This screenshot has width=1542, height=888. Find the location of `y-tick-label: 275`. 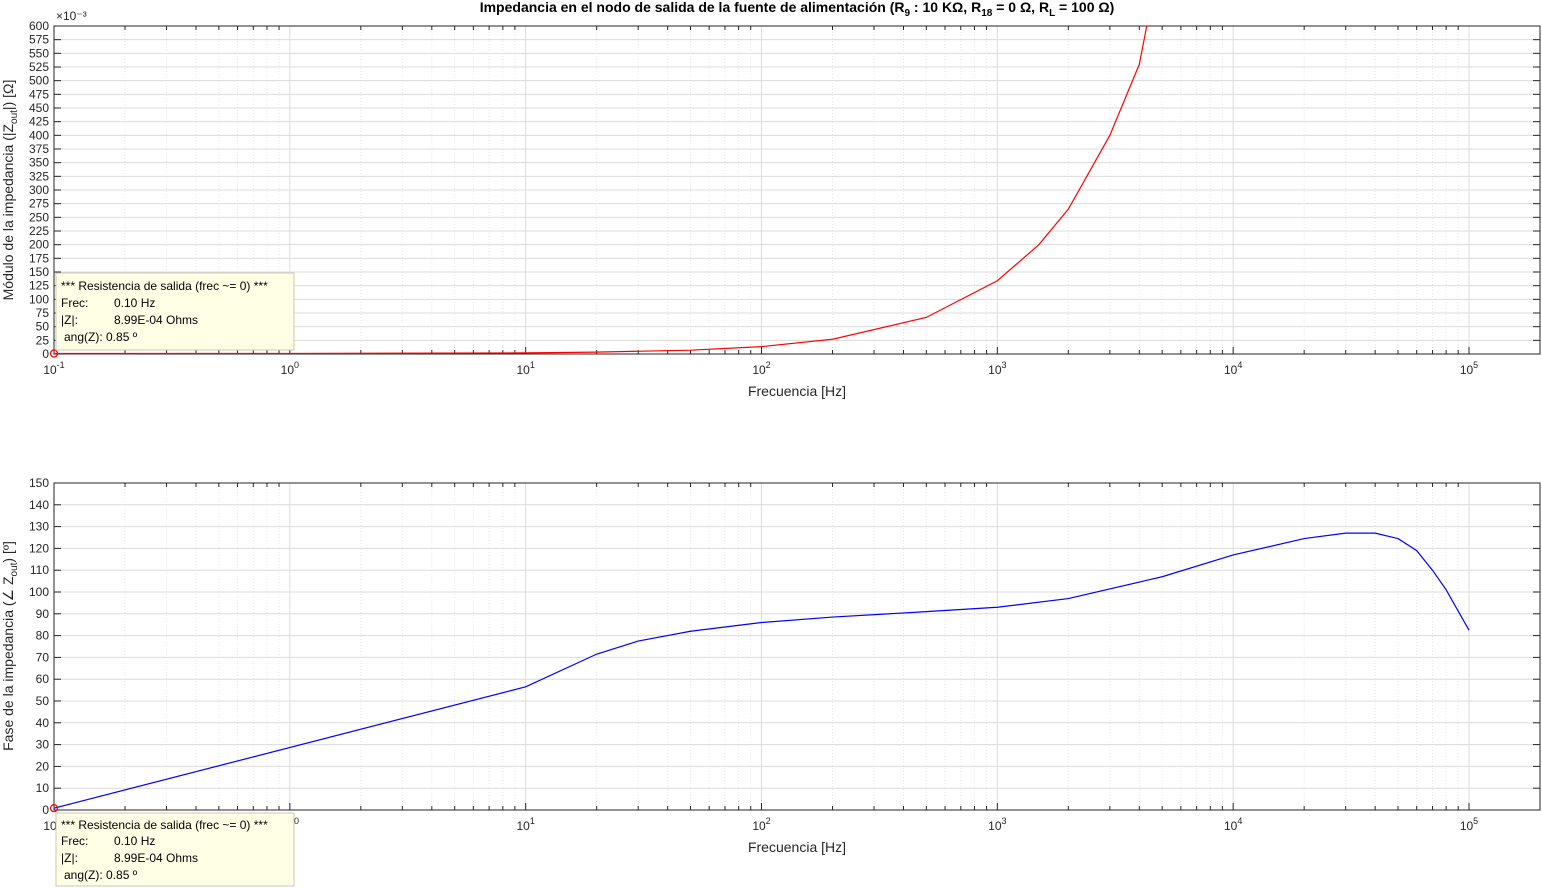

y-tick-label: 275 is located at coordinates (39, 204).